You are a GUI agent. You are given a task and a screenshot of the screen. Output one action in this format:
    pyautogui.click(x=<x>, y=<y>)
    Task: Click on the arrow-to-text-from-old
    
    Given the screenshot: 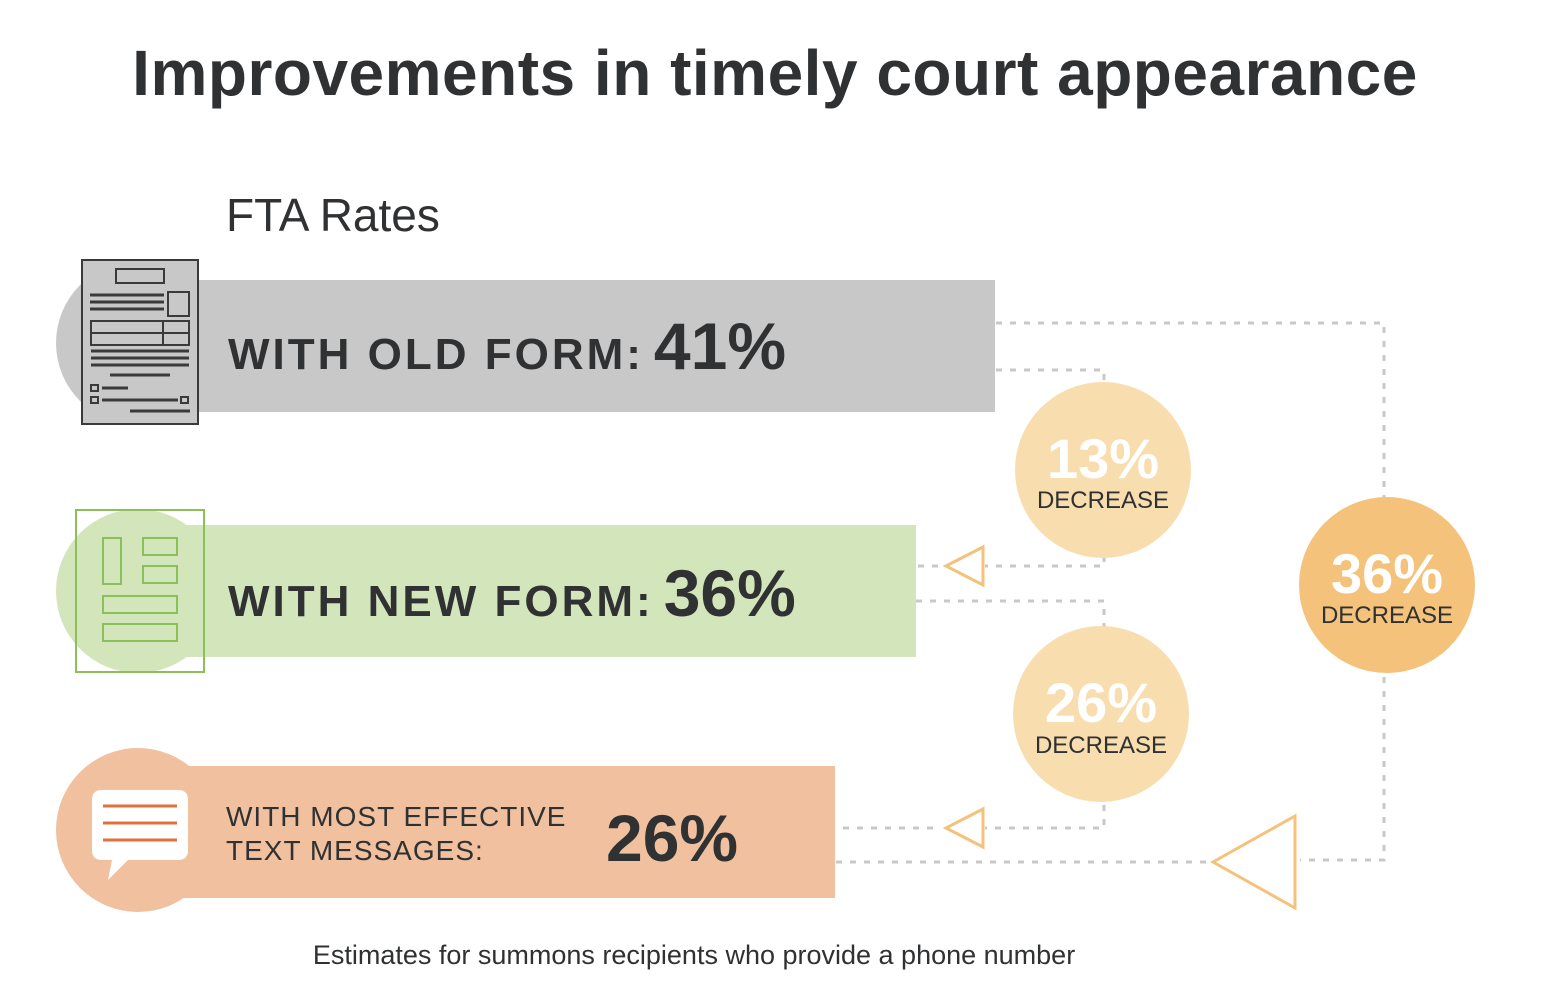 What is the action you would take?
    pyautogui.click(x=1253, y=862)
    